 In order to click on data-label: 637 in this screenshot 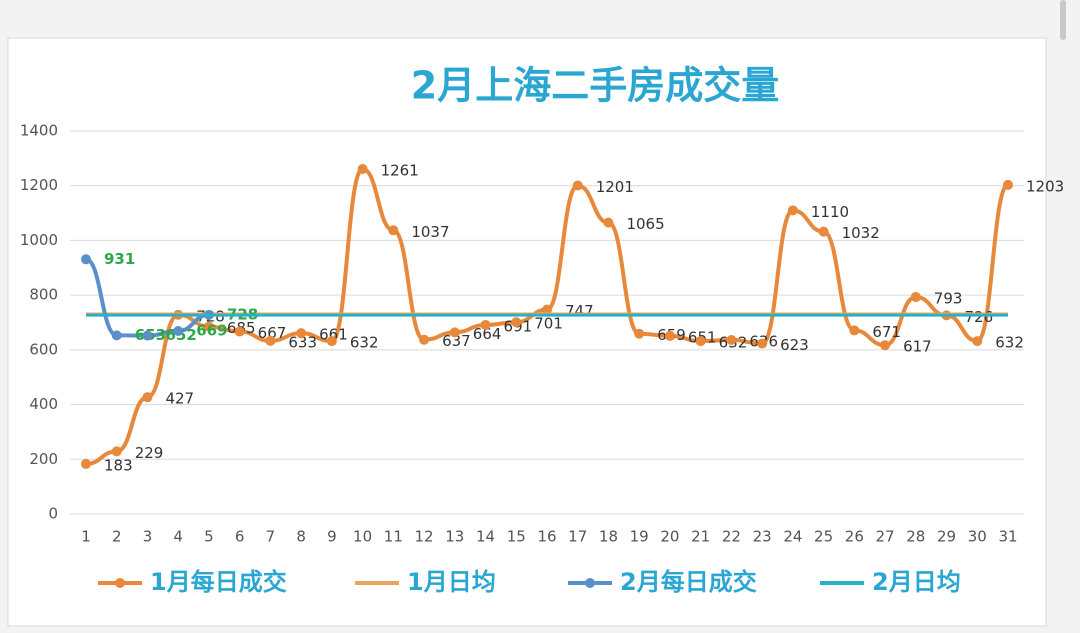, I will do `click(456, 341)`.